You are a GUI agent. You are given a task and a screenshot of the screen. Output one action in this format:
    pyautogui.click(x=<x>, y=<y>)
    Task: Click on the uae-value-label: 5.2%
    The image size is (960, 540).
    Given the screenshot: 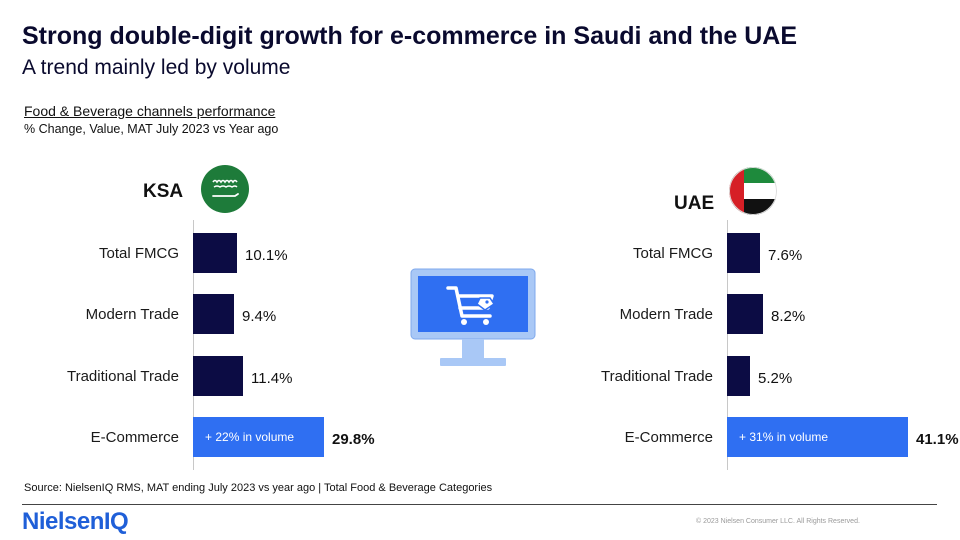 What is the action you would take?
    pyautogui.click(x=775, y=378)
    